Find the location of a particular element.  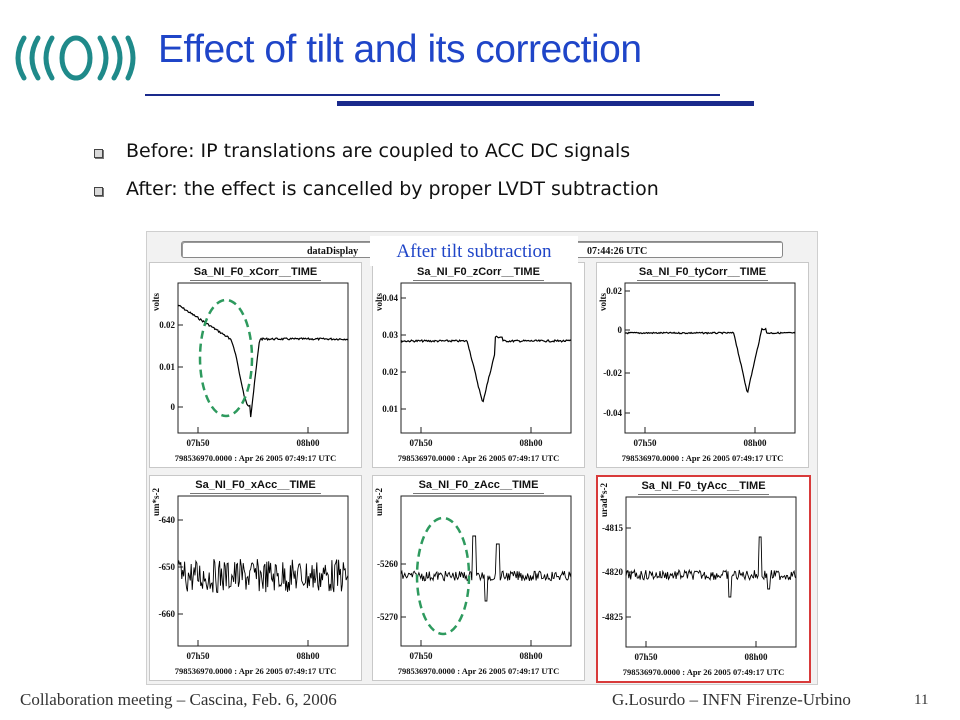

plot-canvas: urad*s-2 -4815 -4820 -4825 07h50 08h00 is located at coordinates (698, 572).